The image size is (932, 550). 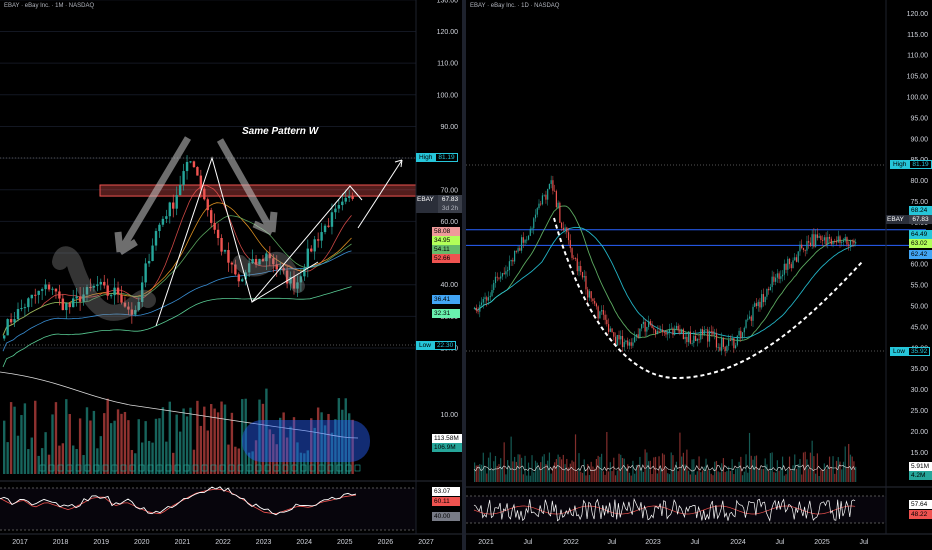 I want to click on value-tag: 63.02, so click(x=920, y=243).